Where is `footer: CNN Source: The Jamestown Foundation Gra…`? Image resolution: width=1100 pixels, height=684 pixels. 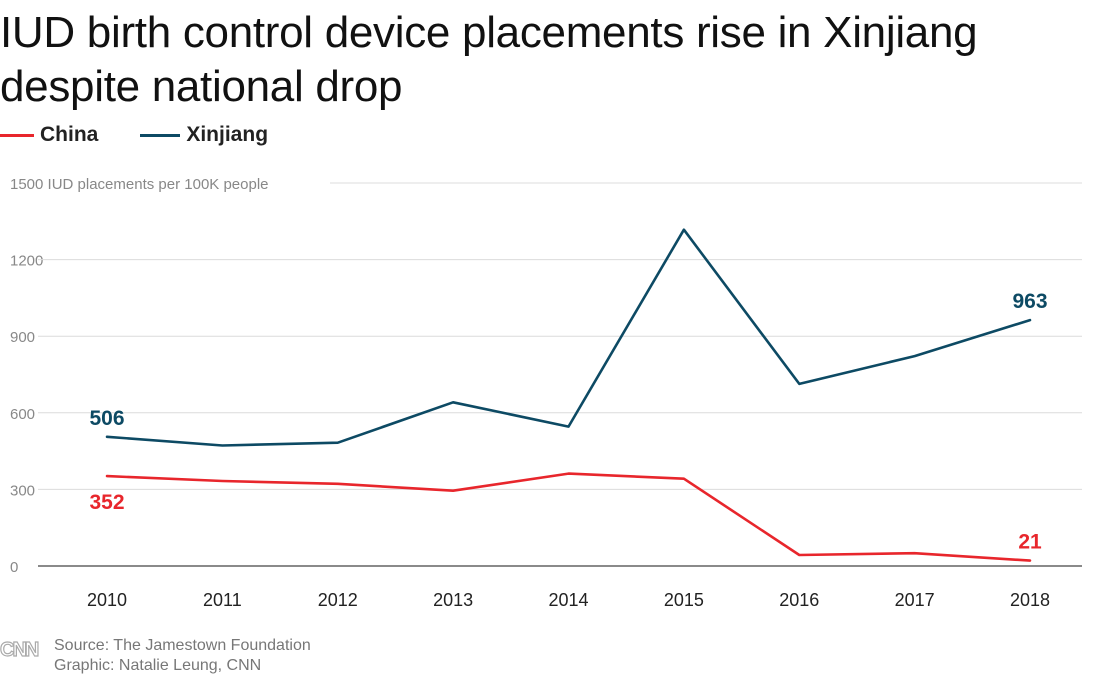
footer: CNN Source: The Jamestown Foundation Gra… is located at coordinates (155, 656).